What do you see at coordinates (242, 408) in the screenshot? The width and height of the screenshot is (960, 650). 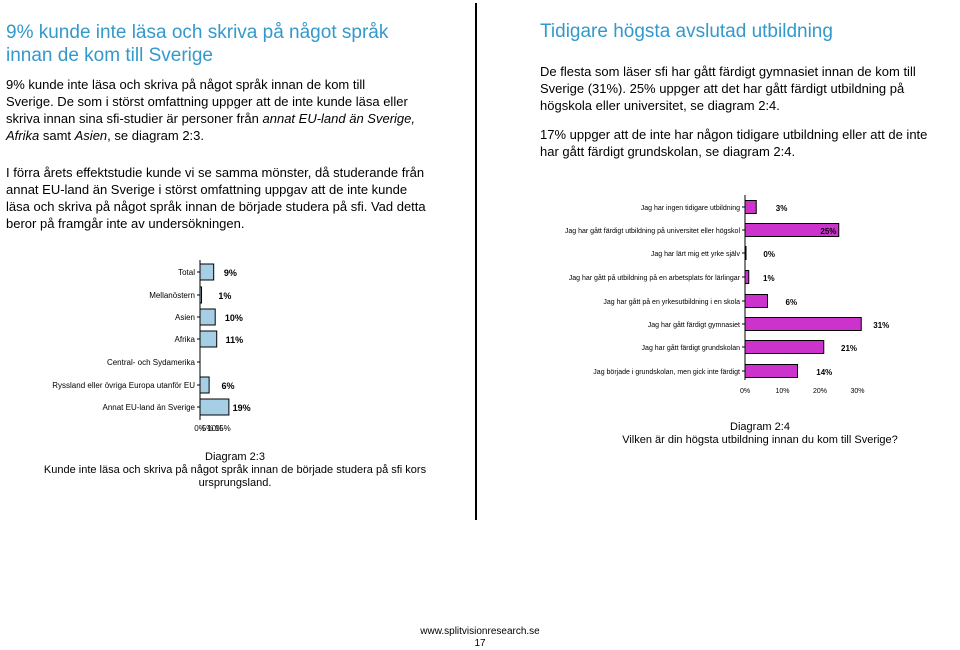 I see `data-label: 19%` at bounding box center [242, 408].